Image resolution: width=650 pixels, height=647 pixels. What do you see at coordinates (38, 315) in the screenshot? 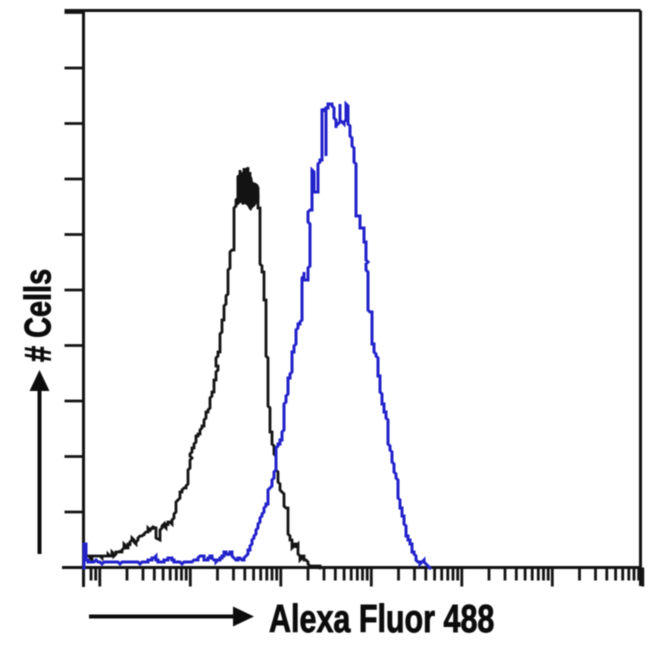
I see `svg-text: # Cells` at bounding box center [38, 315].